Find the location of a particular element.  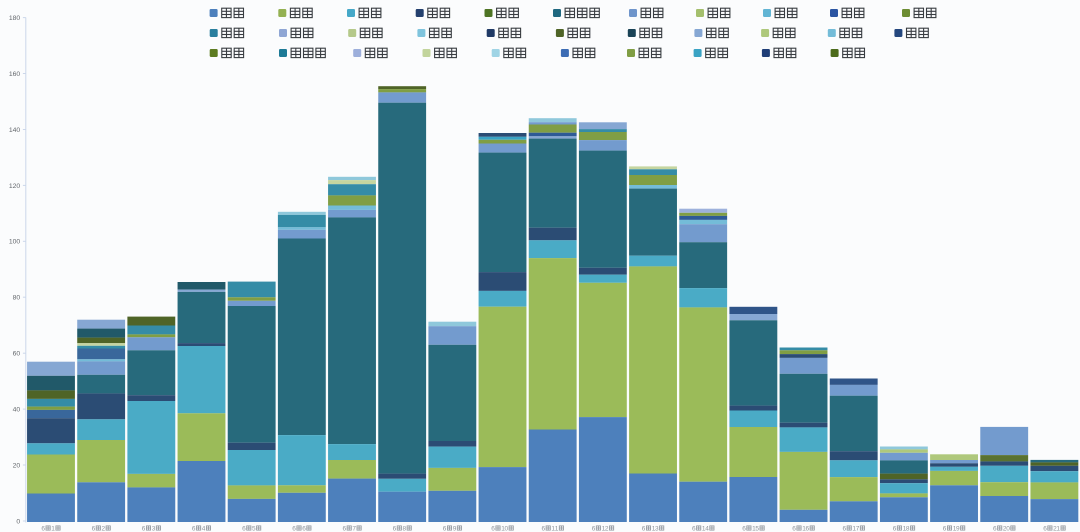

svg-text: 120 is located at coordinates (15, 186).